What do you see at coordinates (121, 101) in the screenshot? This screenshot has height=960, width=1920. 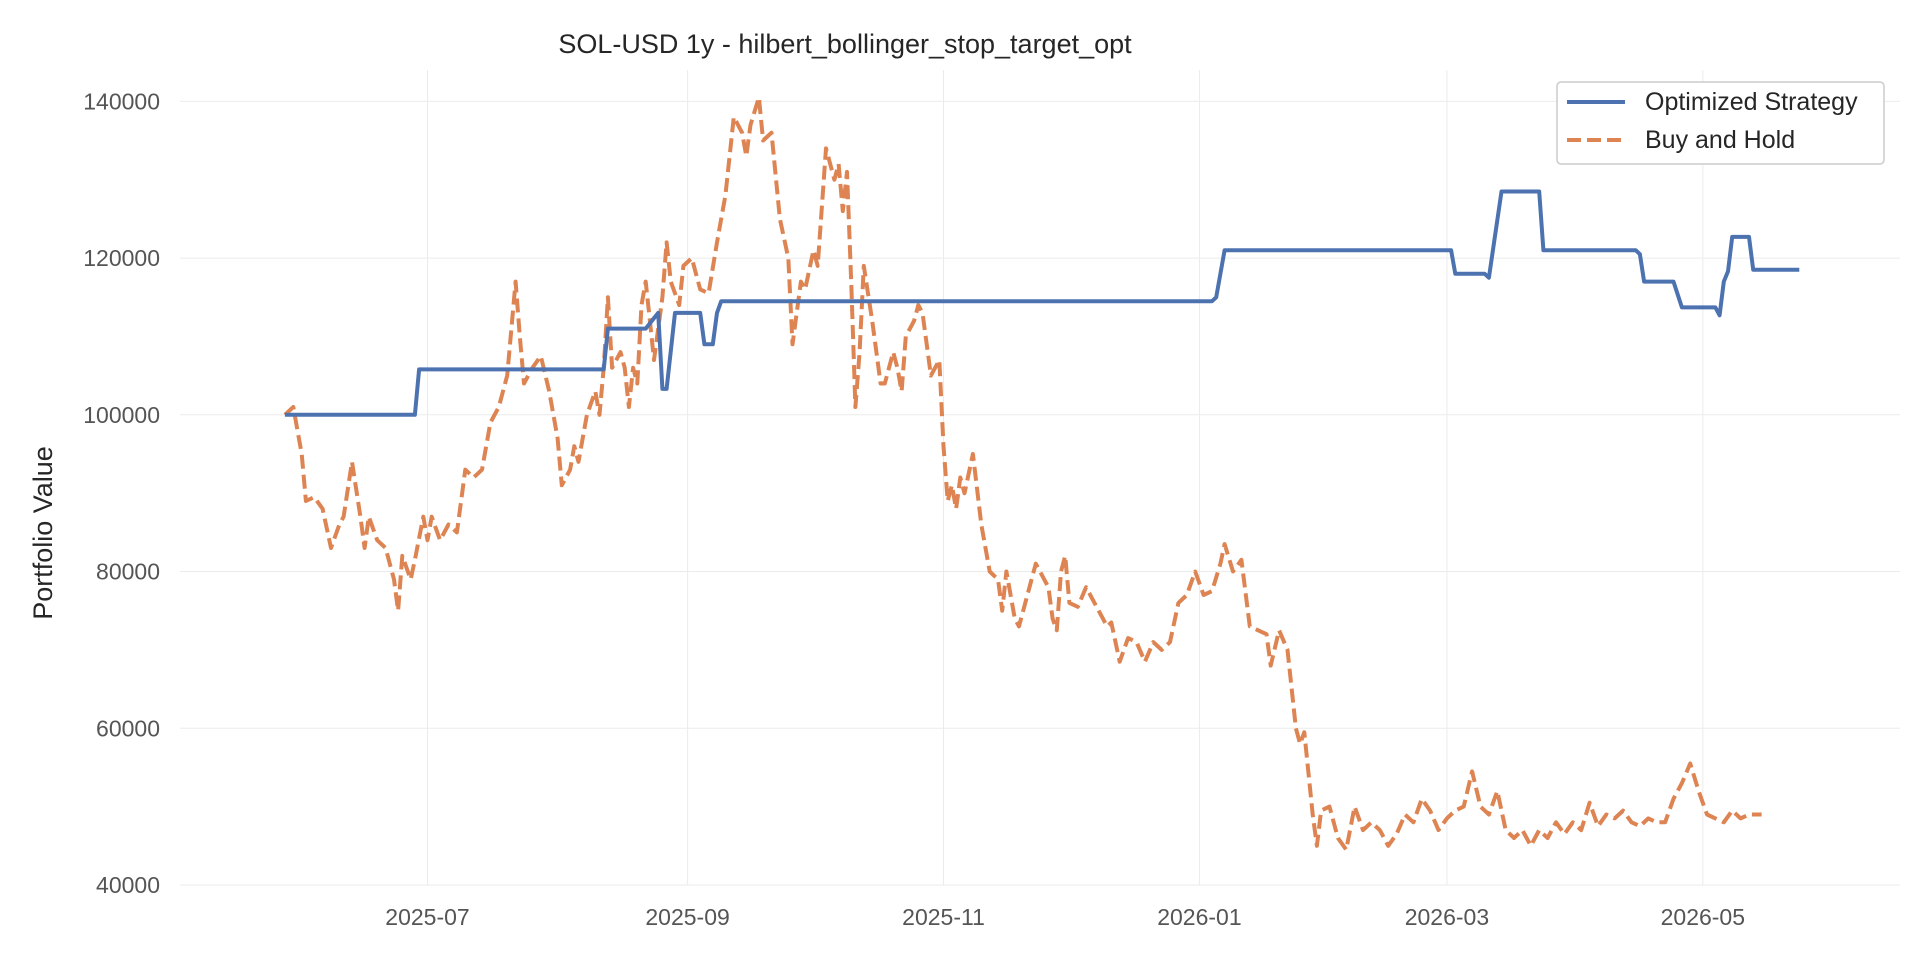 I see `y-tick-label: 140000` at bounding box center [121, 101].